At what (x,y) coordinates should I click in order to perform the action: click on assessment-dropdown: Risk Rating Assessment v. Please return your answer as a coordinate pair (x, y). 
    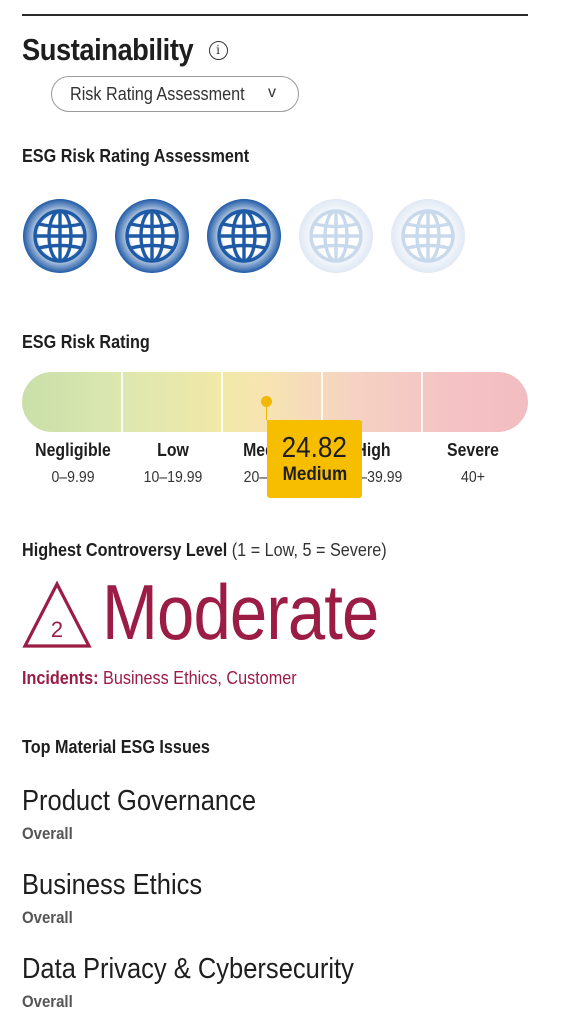
    Looking at the image, I should click on (175, 94).